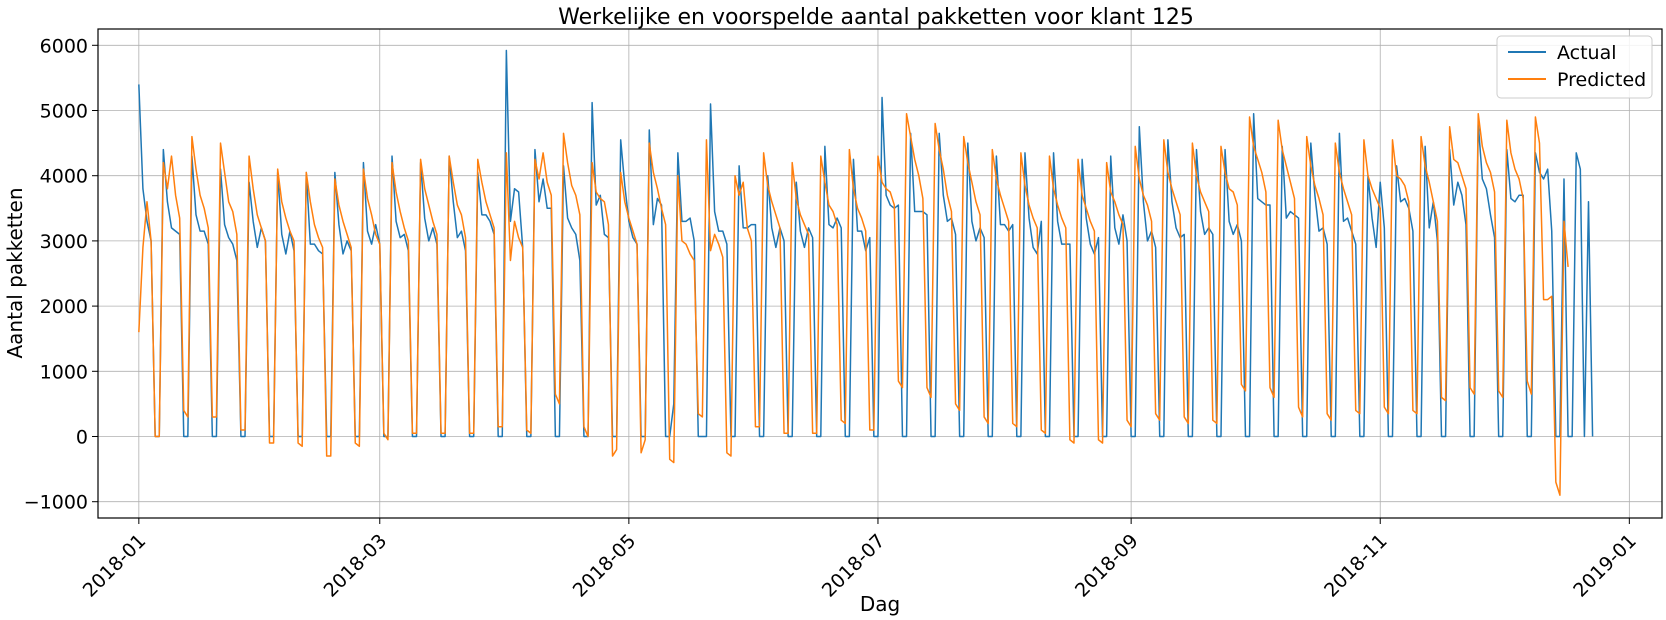  I want to click on x-tick-label: 2018-05, so click(605, 566).